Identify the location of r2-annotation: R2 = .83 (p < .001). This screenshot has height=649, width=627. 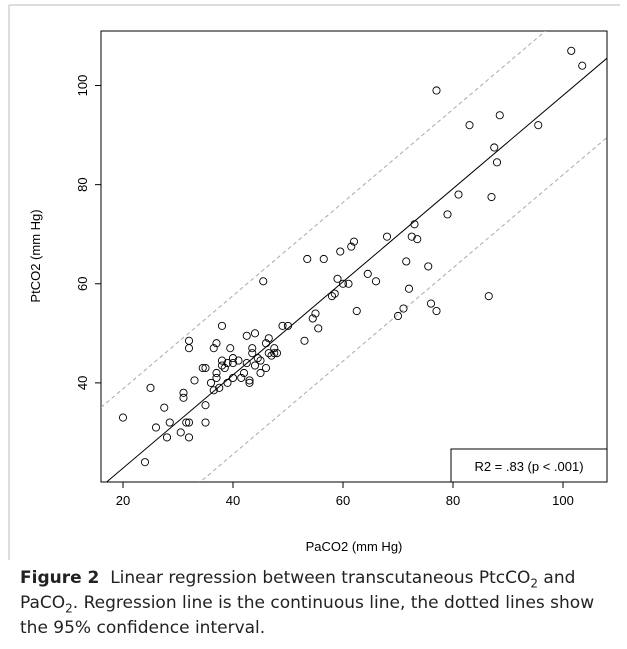
(528, 466).